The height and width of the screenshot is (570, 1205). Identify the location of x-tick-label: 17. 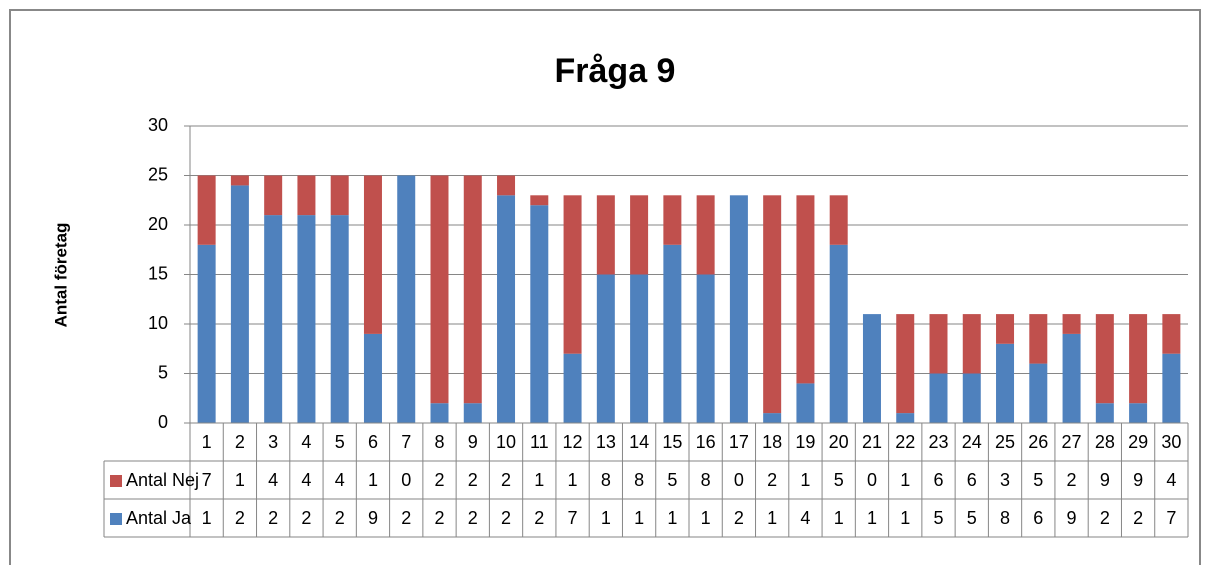
(739, 442).